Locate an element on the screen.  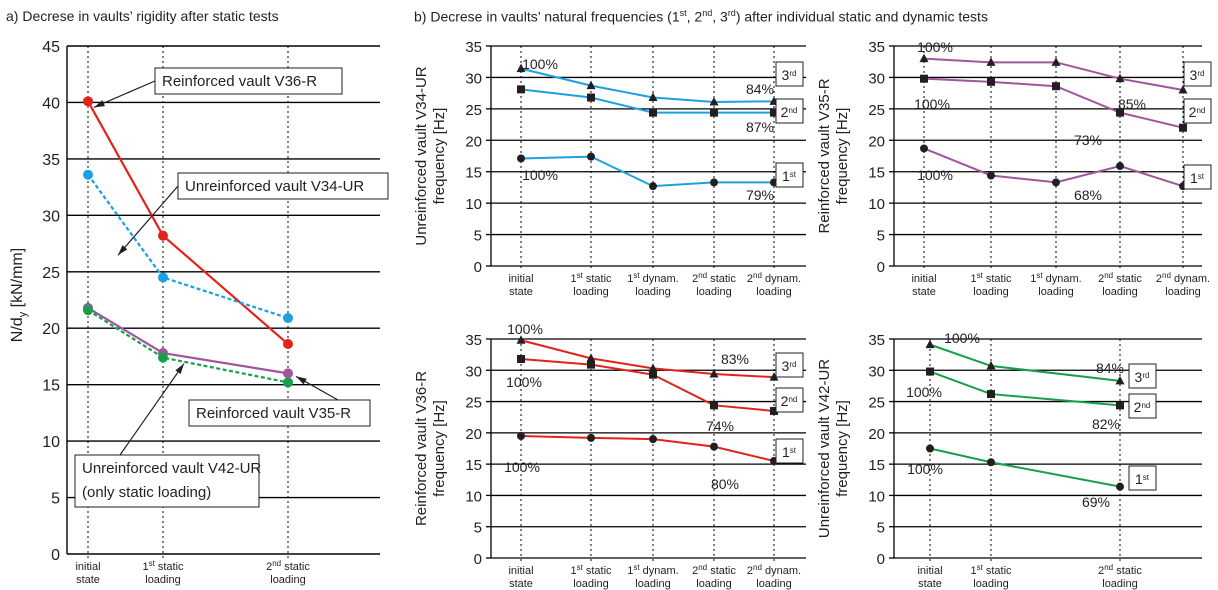
callout-label: Reinforced vault V36-R is located at coordinates (239, 81).